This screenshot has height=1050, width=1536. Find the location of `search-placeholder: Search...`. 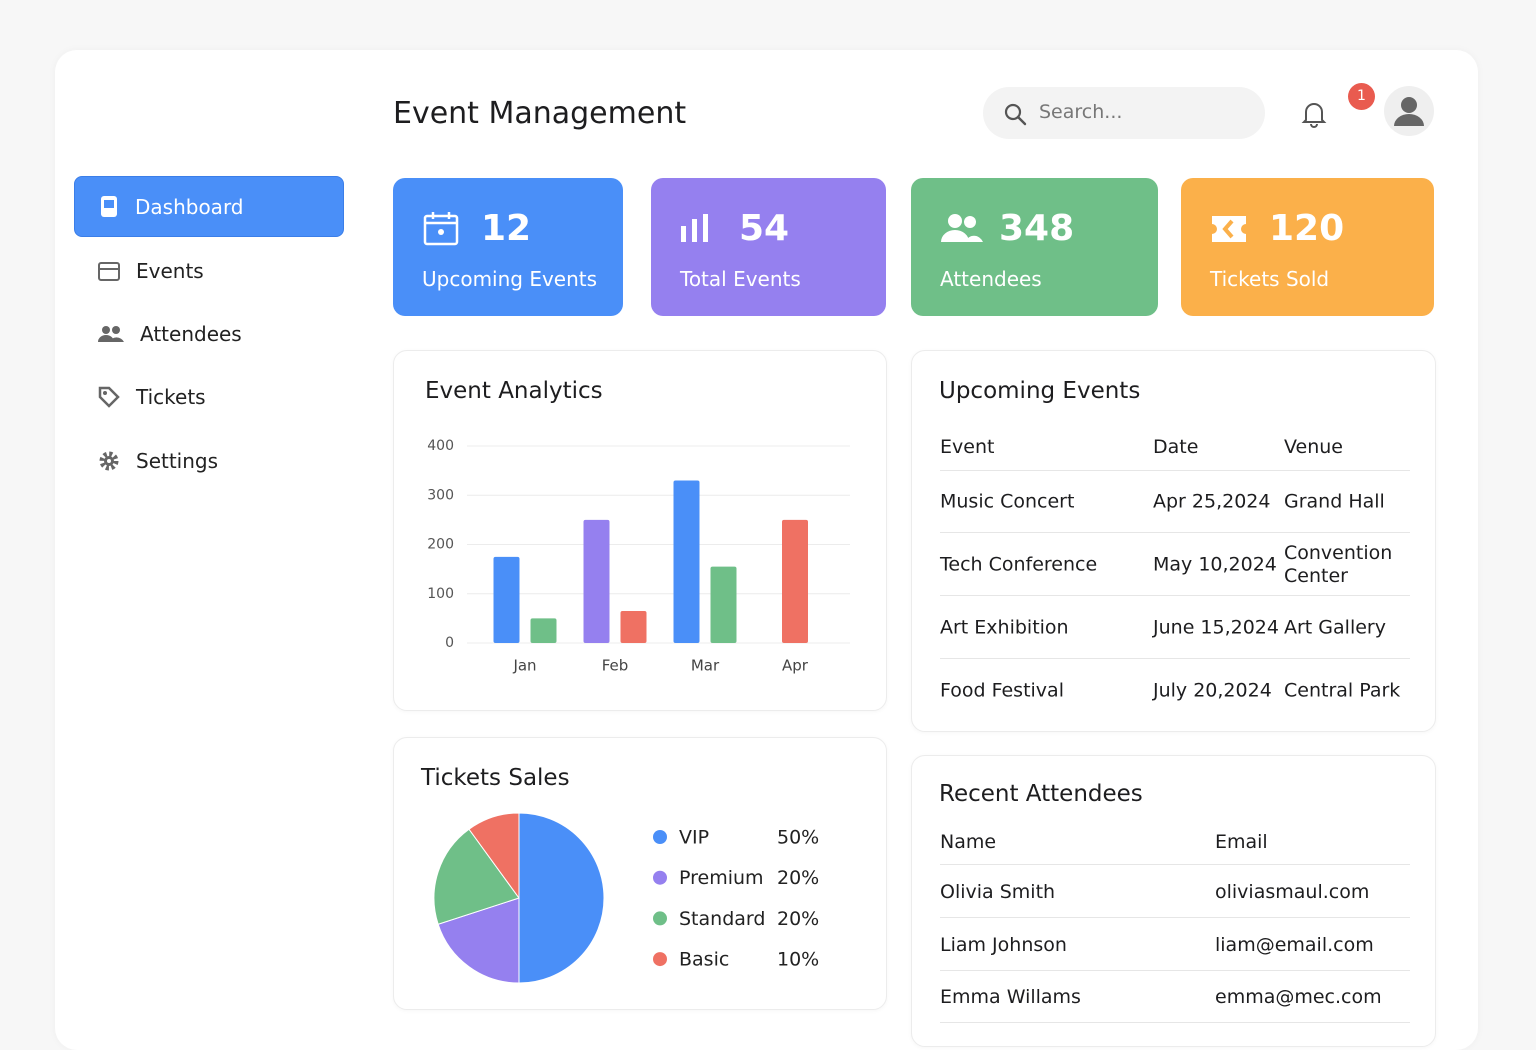

search-placeholder: Search... is located at coordinates (1081, 112).